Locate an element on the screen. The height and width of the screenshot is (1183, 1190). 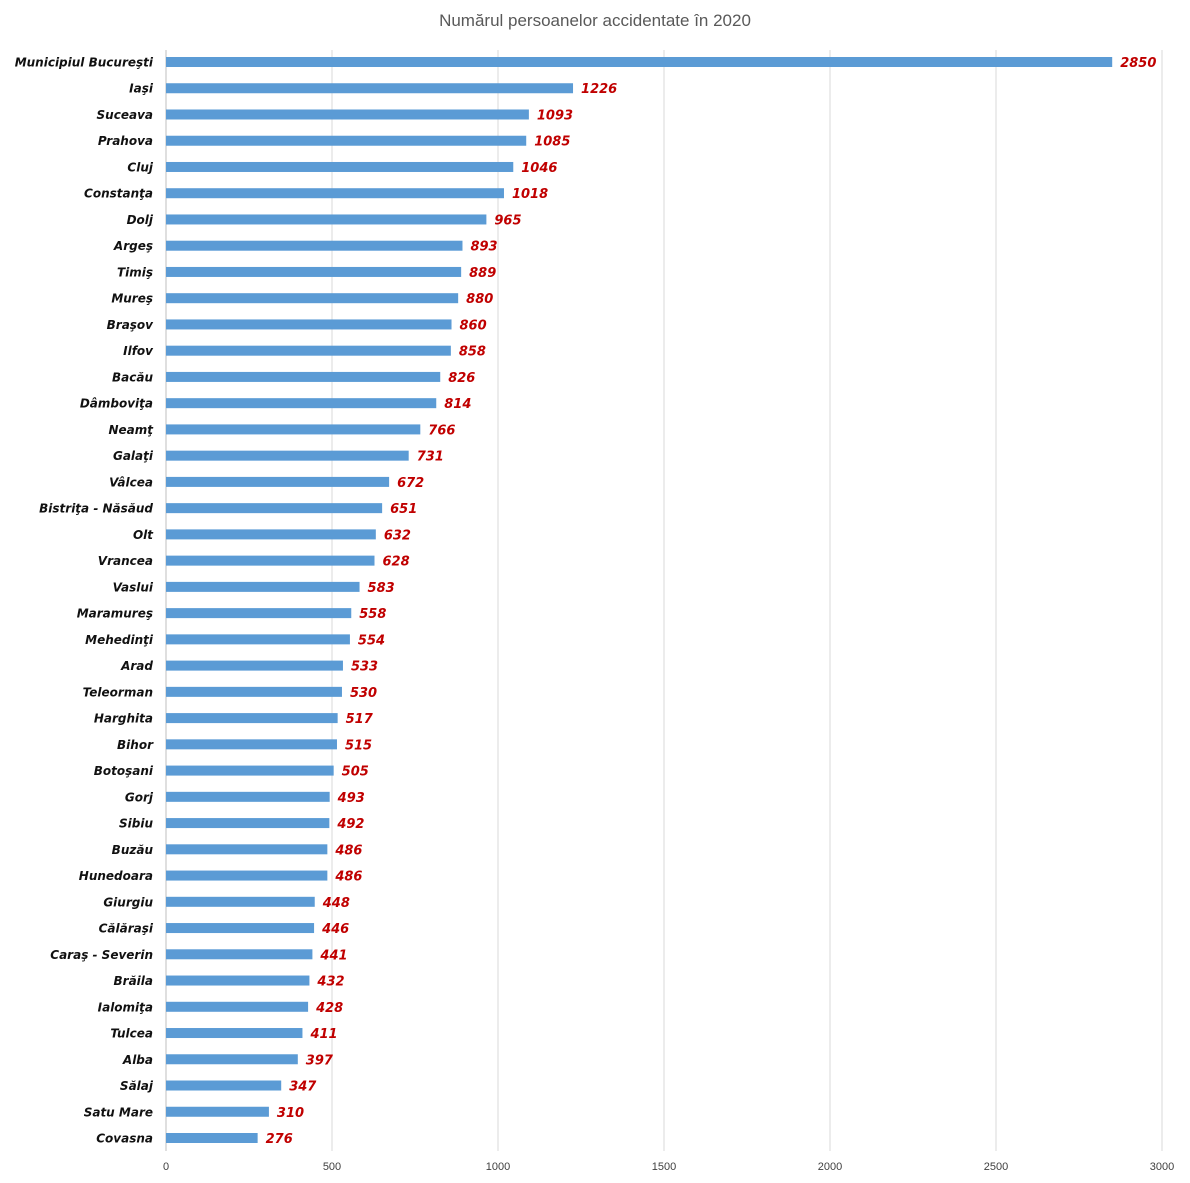
category-label: Maramureş is located at coordinates (115, 614).